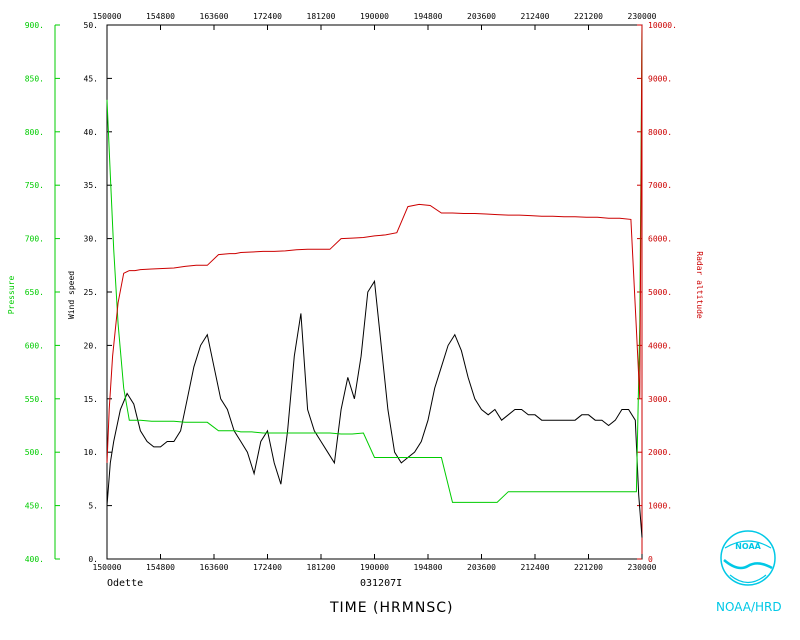 Image resolution: width=800 pixels, height=640 pixels. What do you see at coordinates (160, 16) in the screenshot?
I see `x-tick-label-top: 154800` at bounding box center [160, 16].